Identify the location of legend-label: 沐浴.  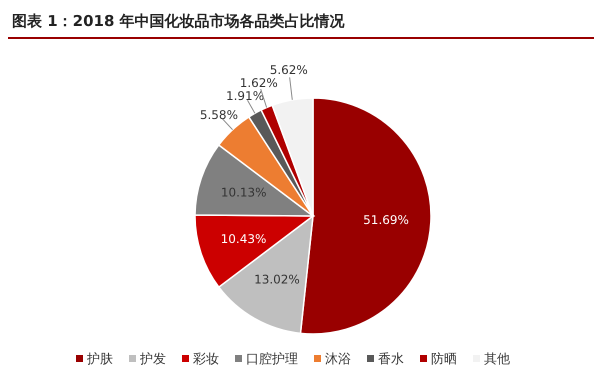
(338, 359).